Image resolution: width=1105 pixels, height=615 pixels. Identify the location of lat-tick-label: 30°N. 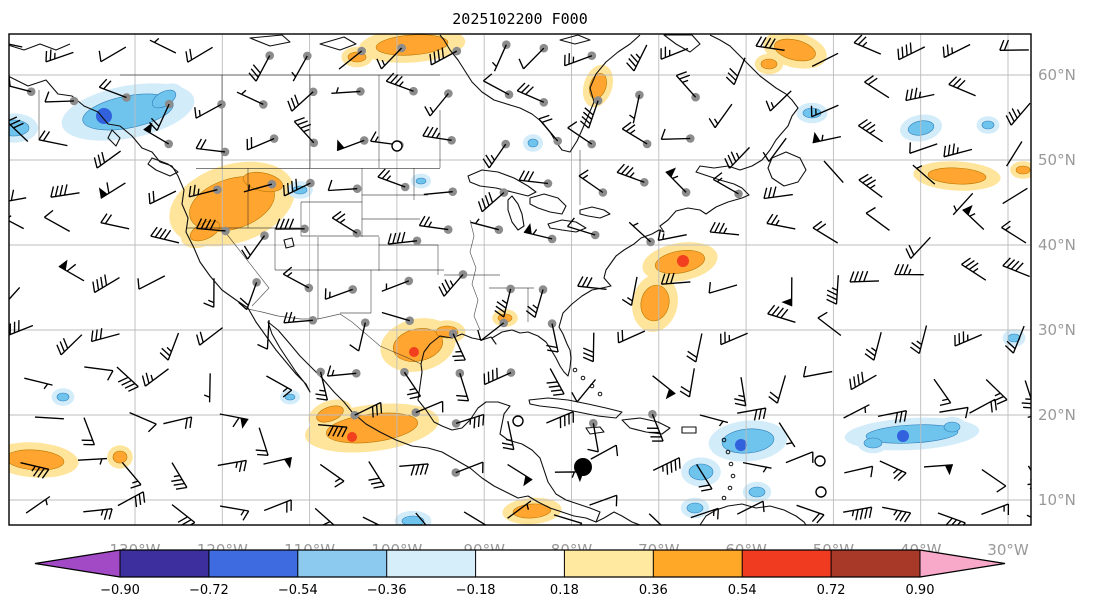
(1057, 330).